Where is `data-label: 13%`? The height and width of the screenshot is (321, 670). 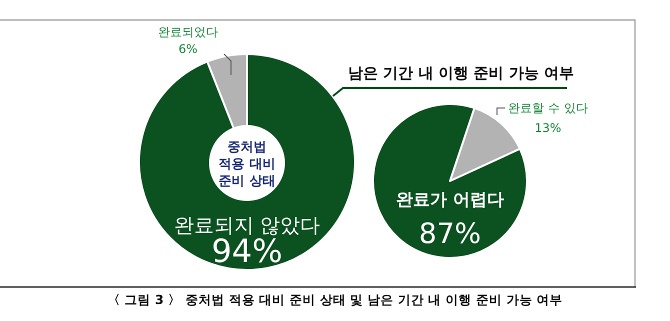
data-label: 13% is located at coordinates (548, 128).